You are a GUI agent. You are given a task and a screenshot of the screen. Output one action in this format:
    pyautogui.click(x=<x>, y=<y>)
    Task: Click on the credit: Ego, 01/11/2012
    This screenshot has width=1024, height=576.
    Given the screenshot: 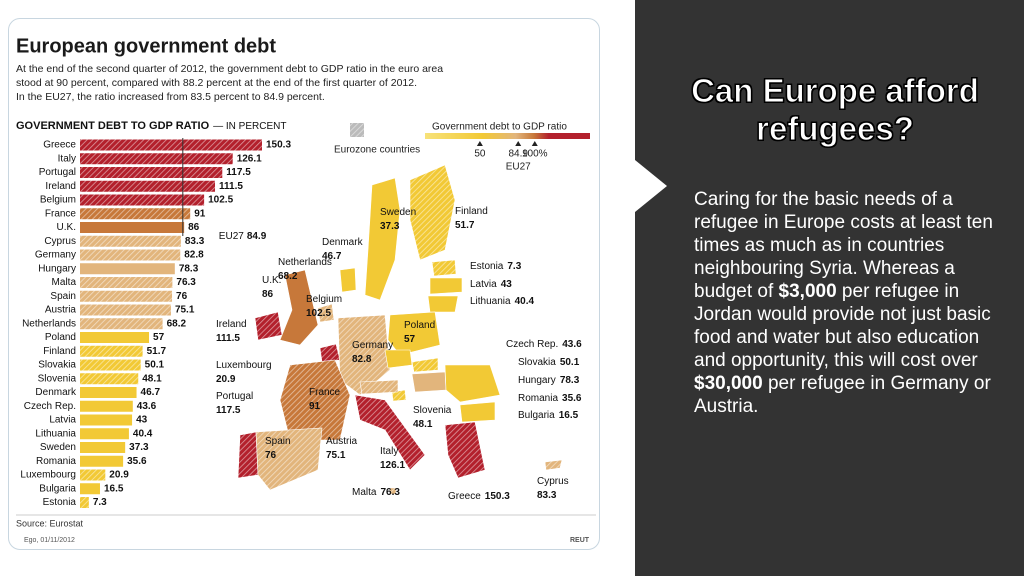 What is the action you would take?
    pyautogui.click(x=49, y=540)
    